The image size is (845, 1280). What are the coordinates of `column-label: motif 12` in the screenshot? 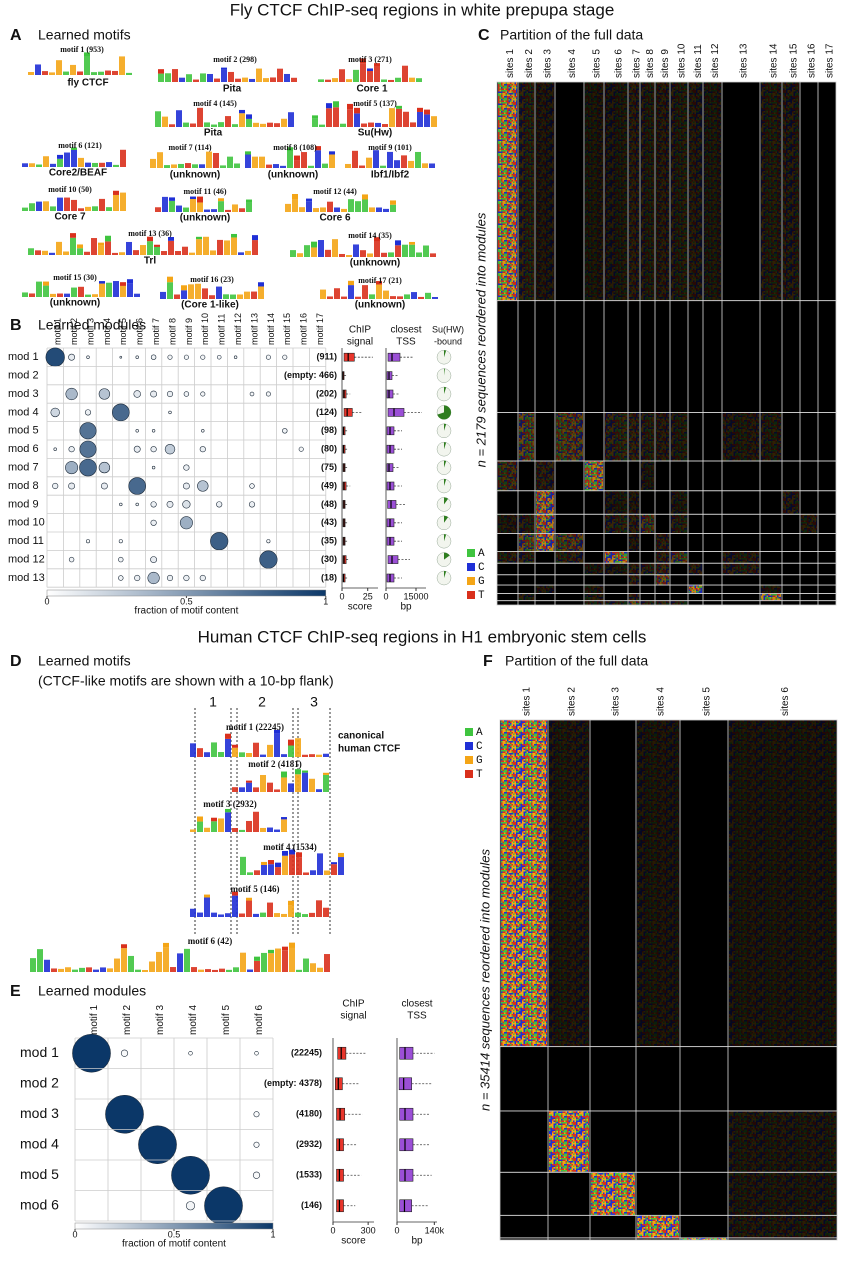 It's located at (238, 329).